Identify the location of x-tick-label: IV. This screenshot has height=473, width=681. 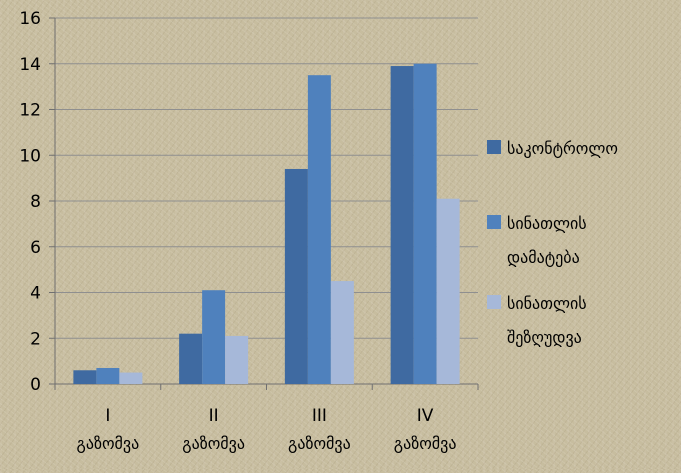
(425, 416).